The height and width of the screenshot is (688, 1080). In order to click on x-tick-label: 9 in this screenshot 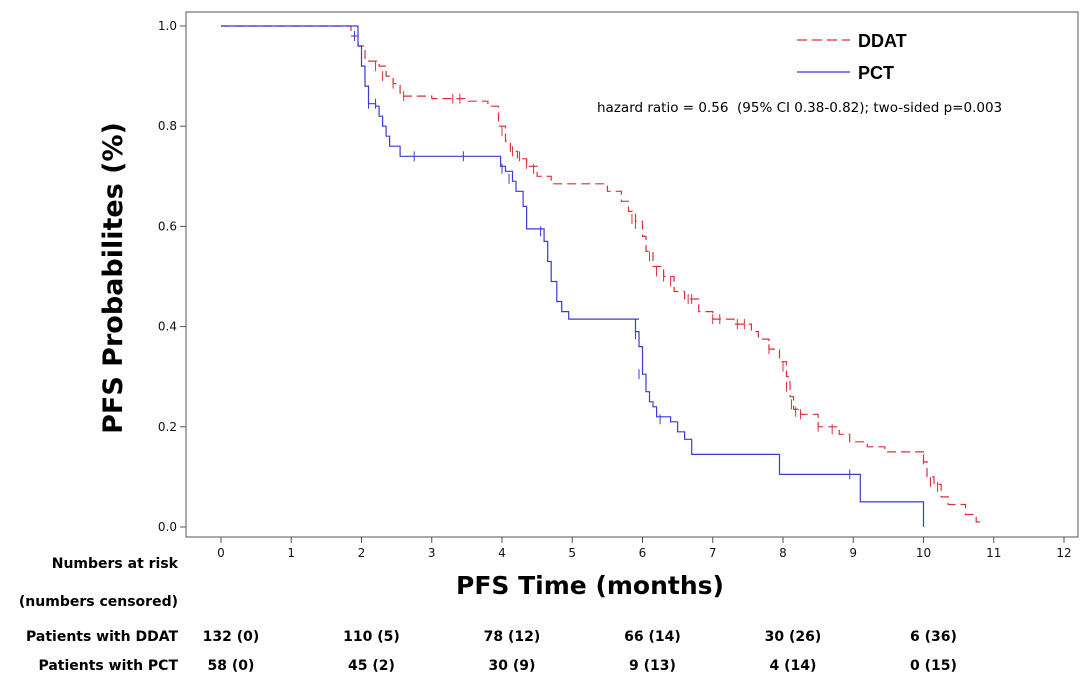, I will do `click(853, 553)`.